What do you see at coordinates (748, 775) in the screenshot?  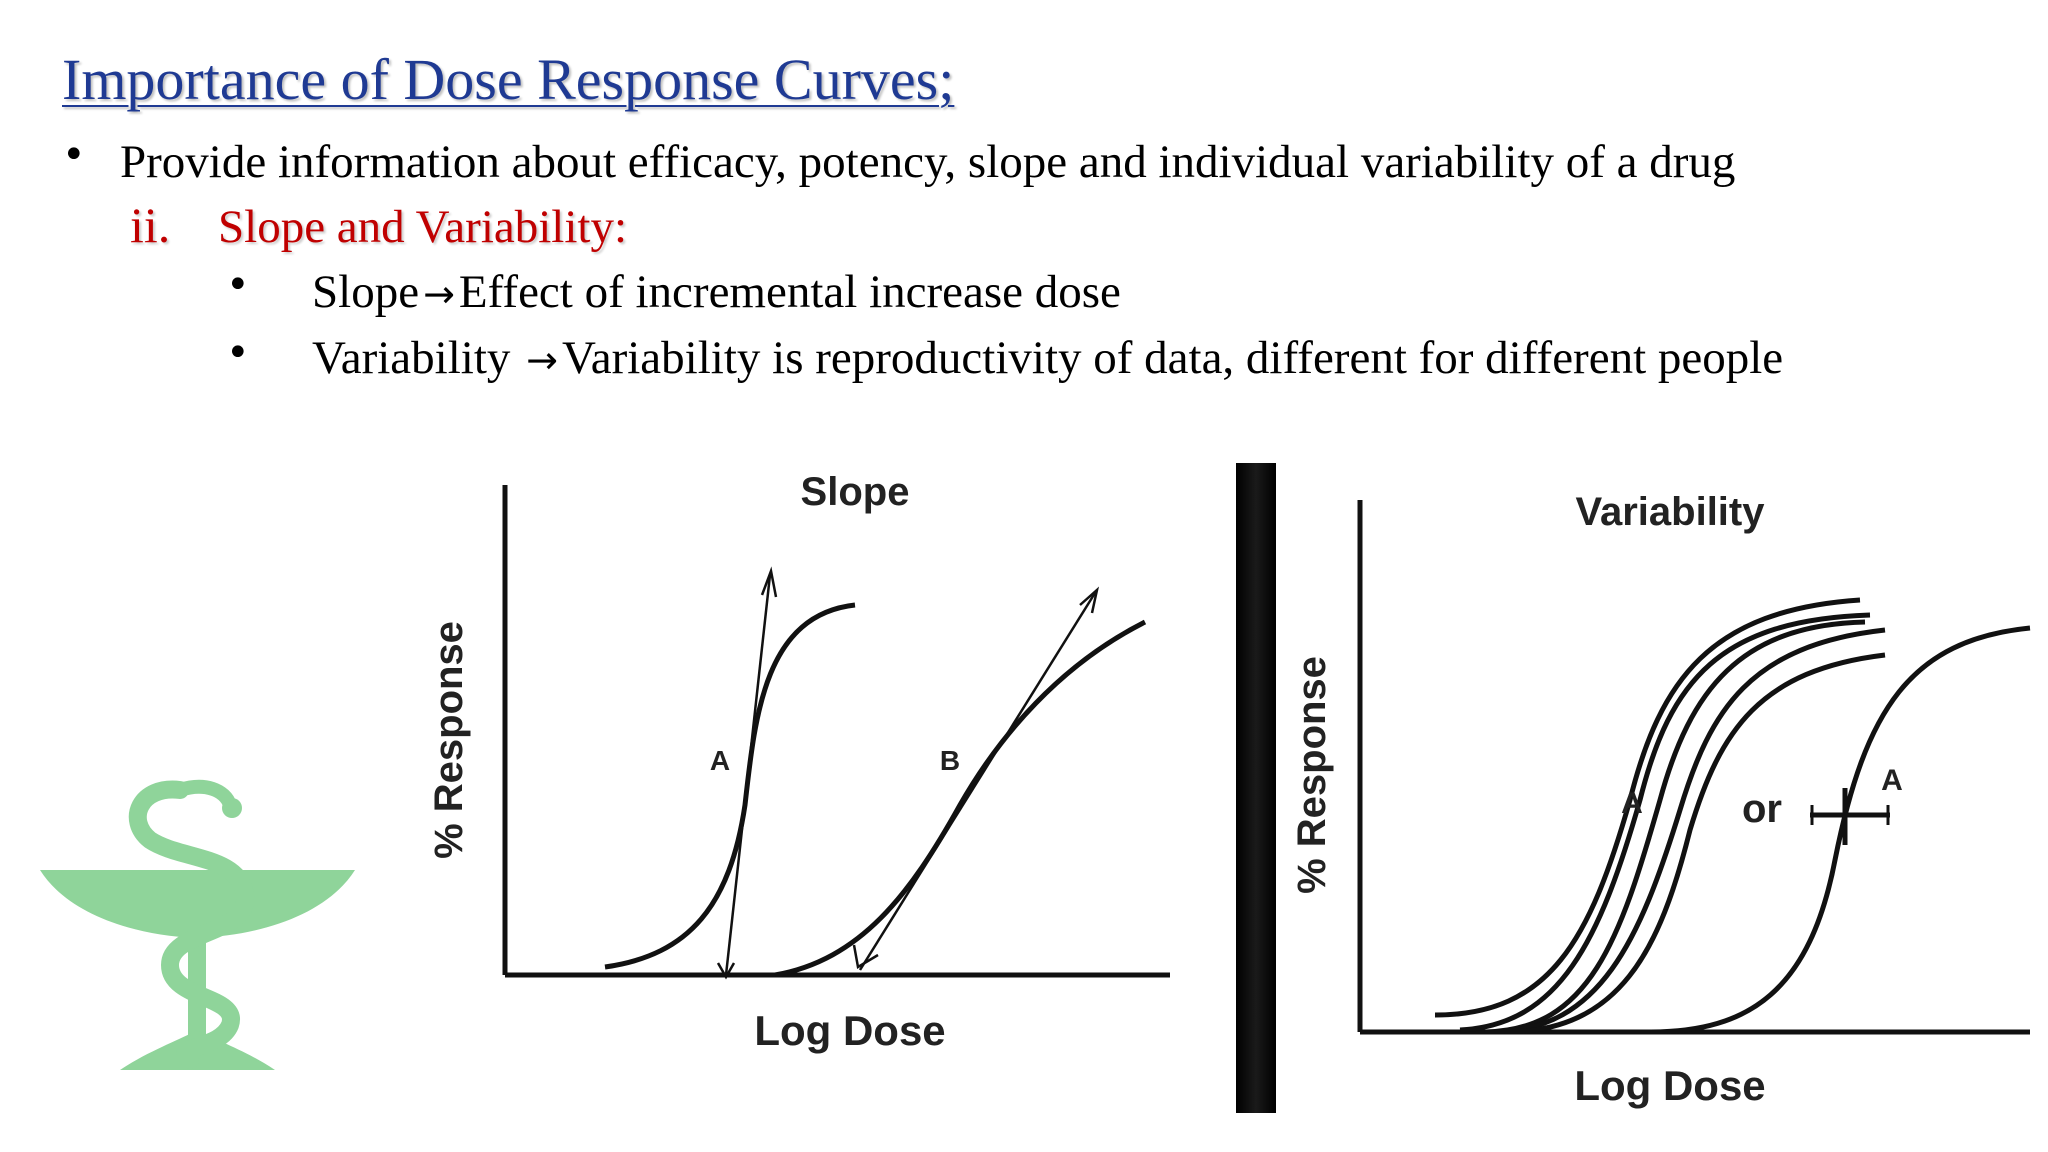 I see `tangent-a` at bounding box center [748, 775].